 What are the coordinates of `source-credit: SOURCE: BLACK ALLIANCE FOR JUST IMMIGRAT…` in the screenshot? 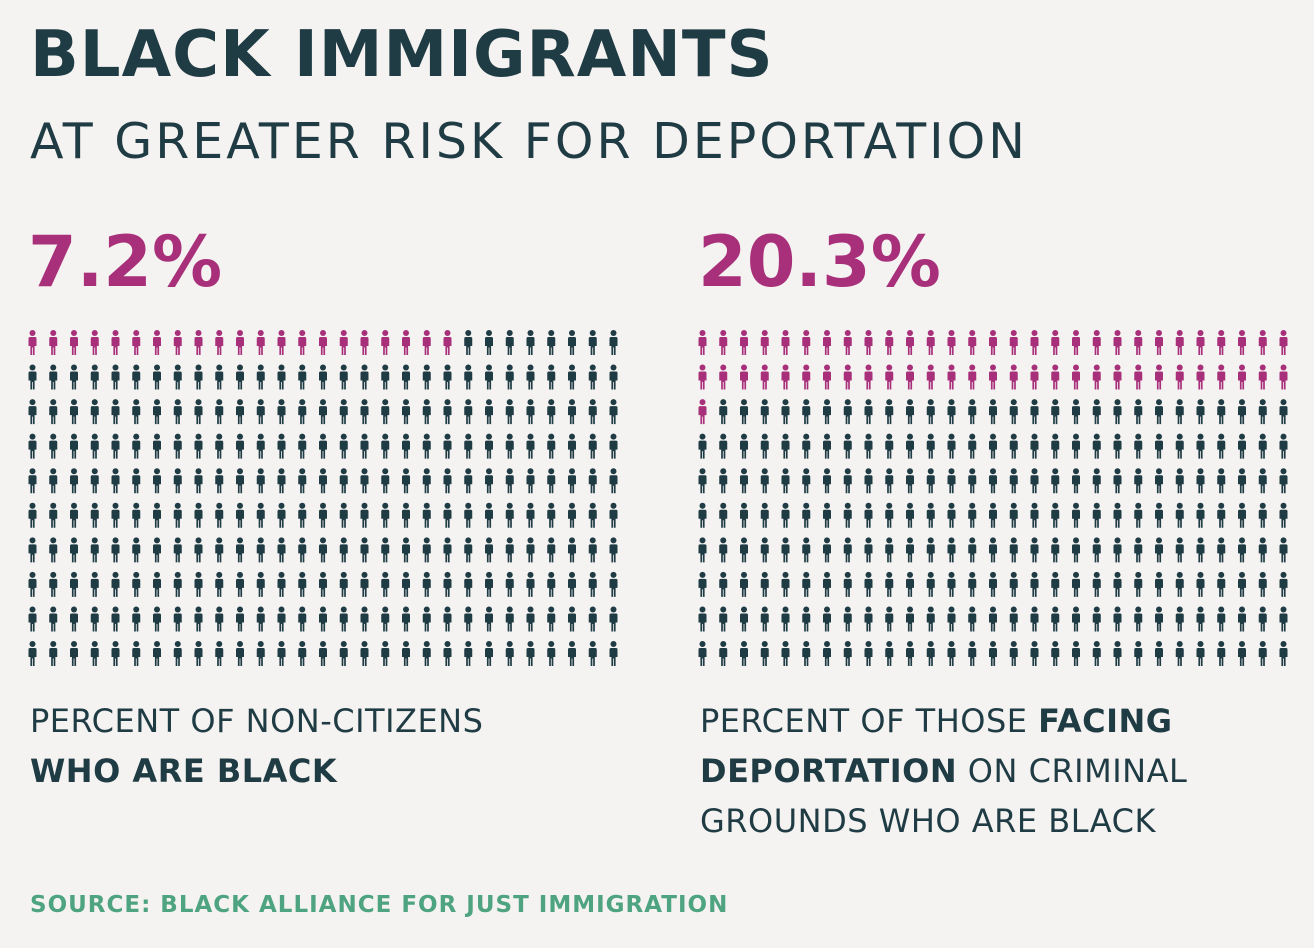 It's located at (379, 905).